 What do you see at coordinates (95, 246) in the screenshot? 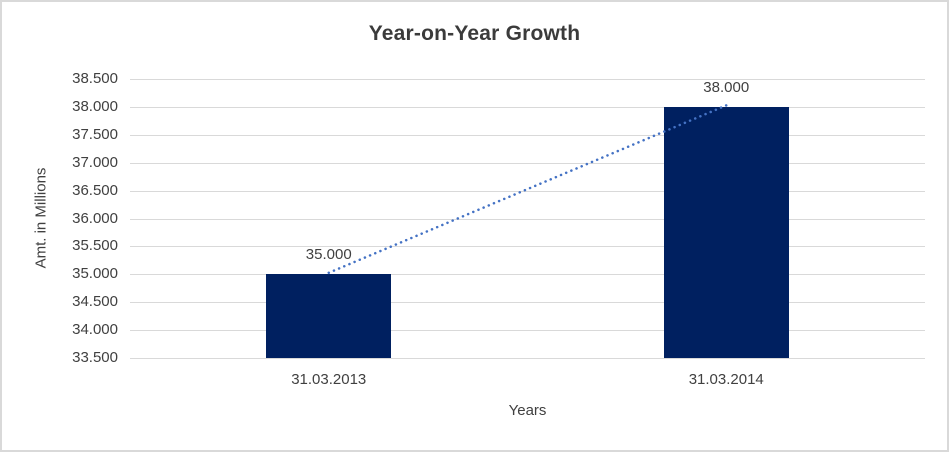
I see `y-axis-tick-label: 35.500` at bounding box center [95, 246].